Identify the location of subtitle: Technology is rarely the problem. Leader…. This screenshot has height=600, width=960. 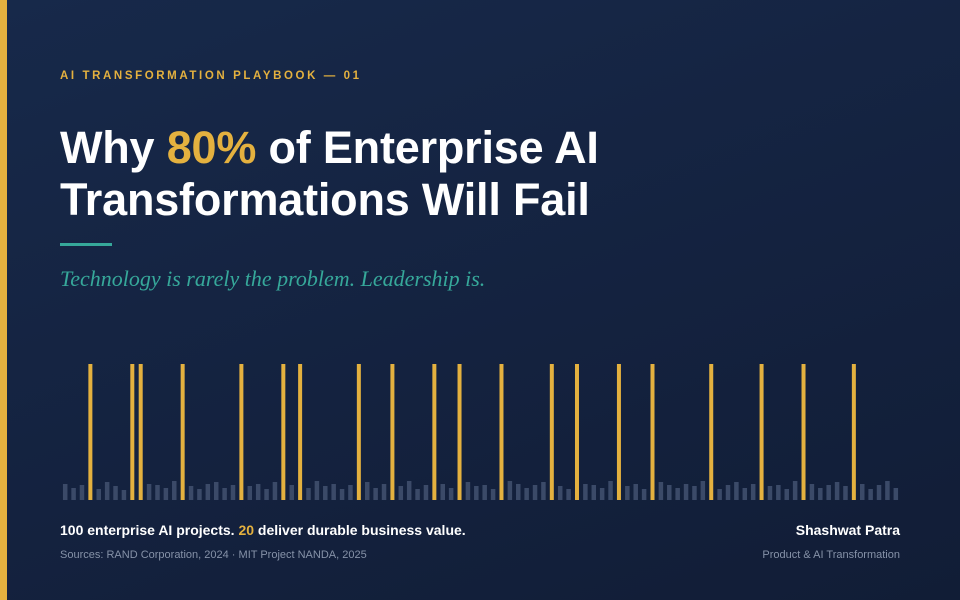
(273, 278).